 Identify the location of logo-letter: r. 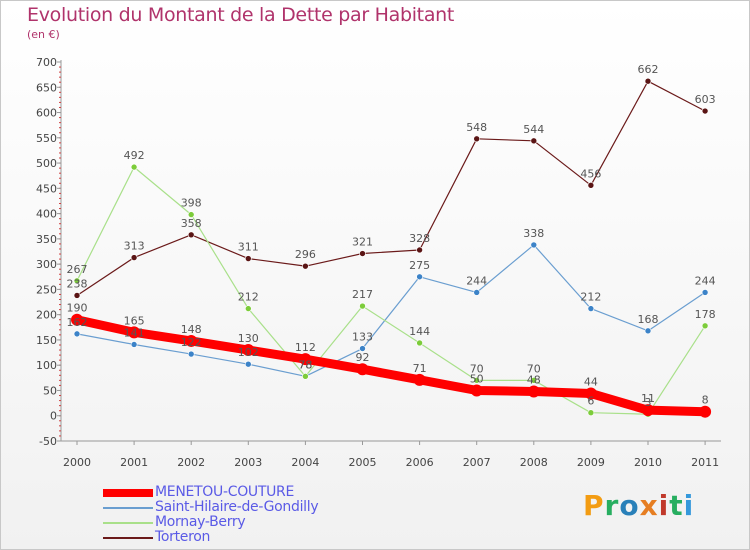
(612, 505).